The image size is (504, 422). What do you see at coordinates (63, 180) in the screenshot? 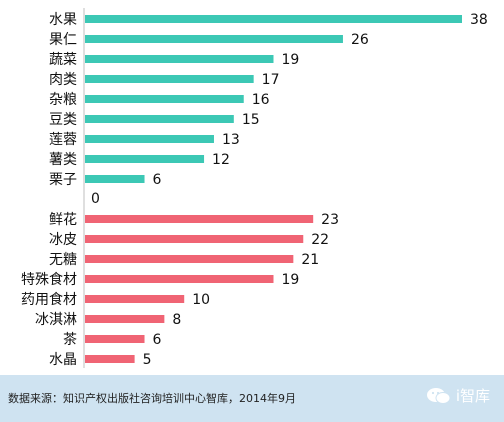
I see `category-label: 栗子` at bounding box center [63, 180].